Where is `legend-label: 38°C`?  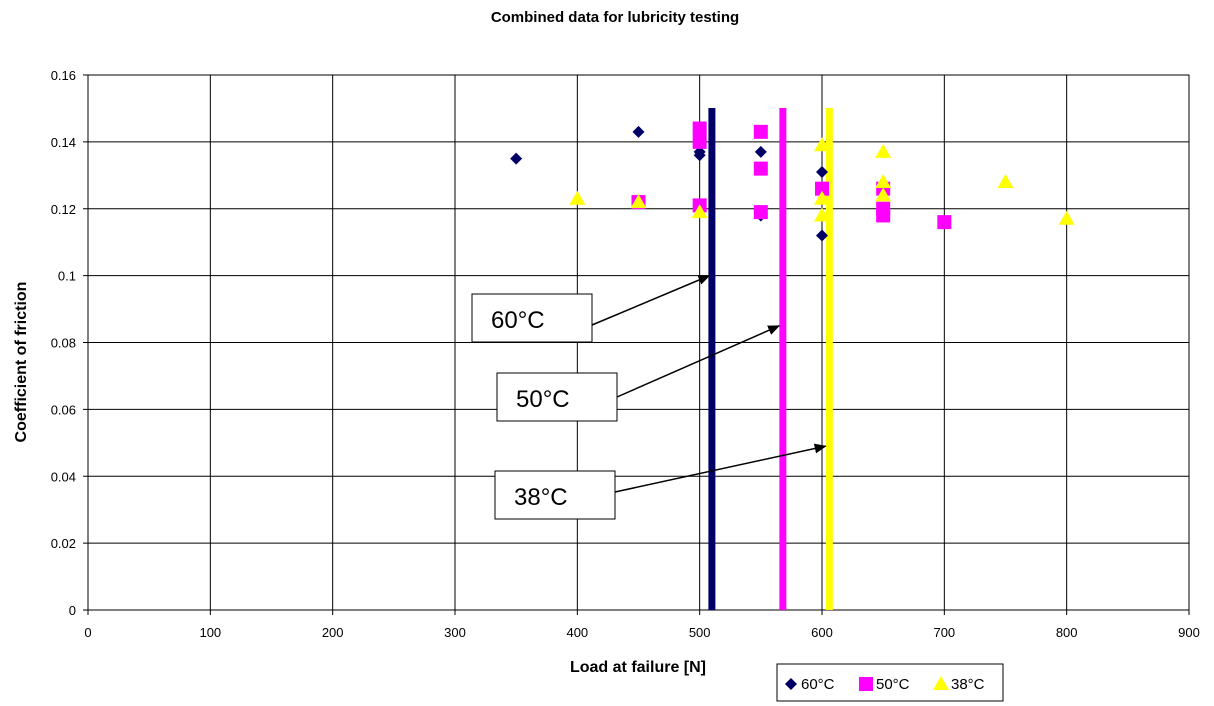
legend-label: 38°C is located at coordinates (968, 684).